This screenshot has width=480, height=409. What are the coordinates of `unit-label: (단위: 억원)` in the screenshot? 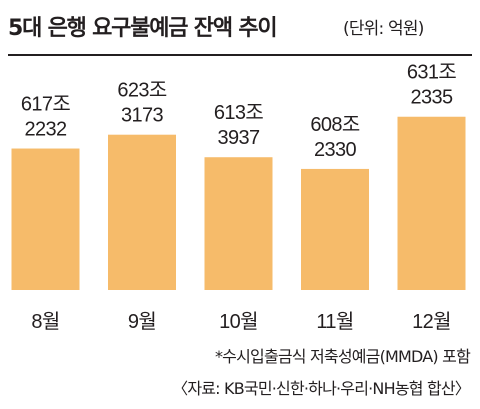 It's located at (383, 29).